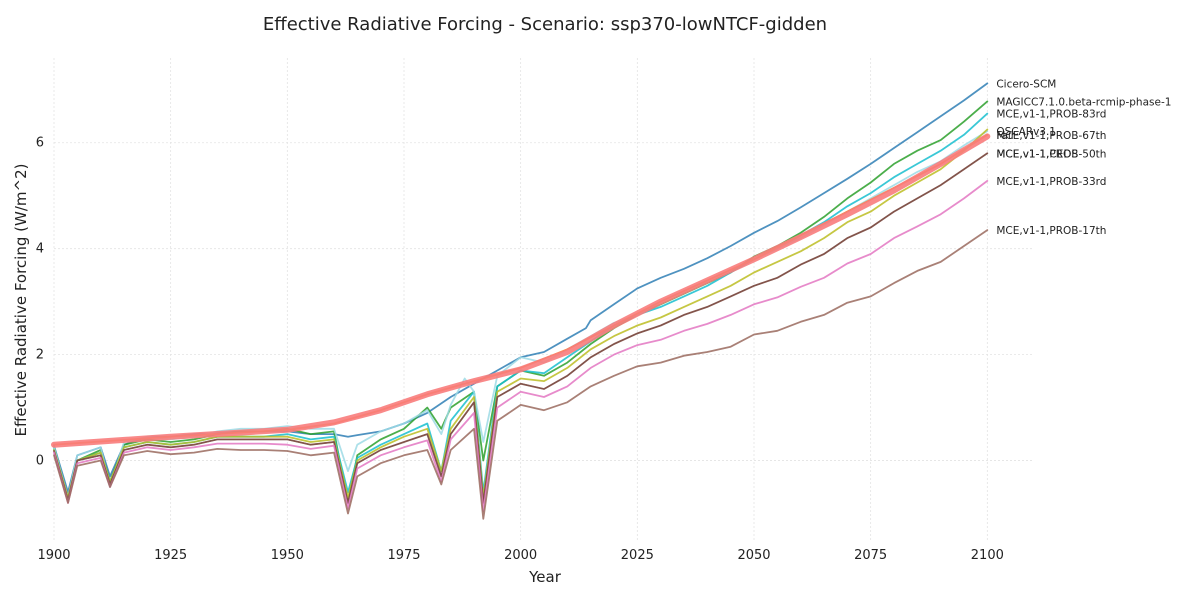 The width and height of the screenshot is (1200, 600). I want to click on series-end-label: MAGICC7.1.0.beta-rcmip-phase-1, so click(1083, 102).